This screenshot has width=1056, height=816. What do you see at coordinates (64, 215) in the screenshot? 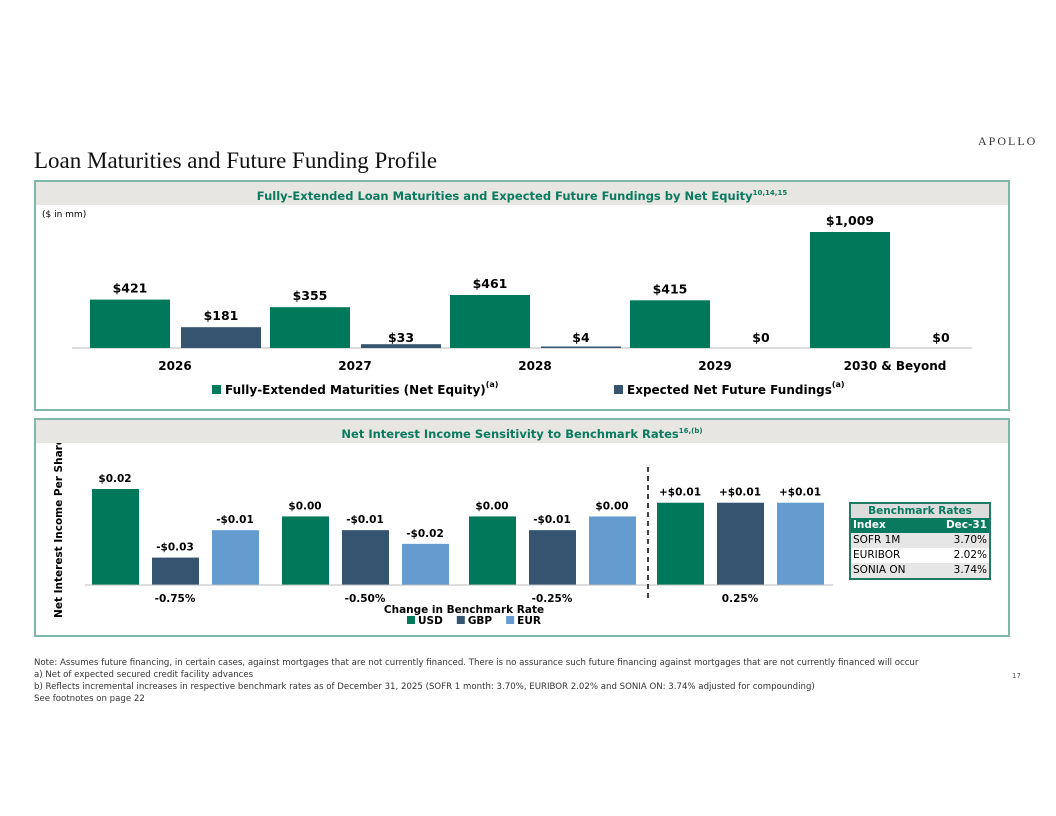
I see `units-label: ($ in mm)` at bounding box center [64, 215].